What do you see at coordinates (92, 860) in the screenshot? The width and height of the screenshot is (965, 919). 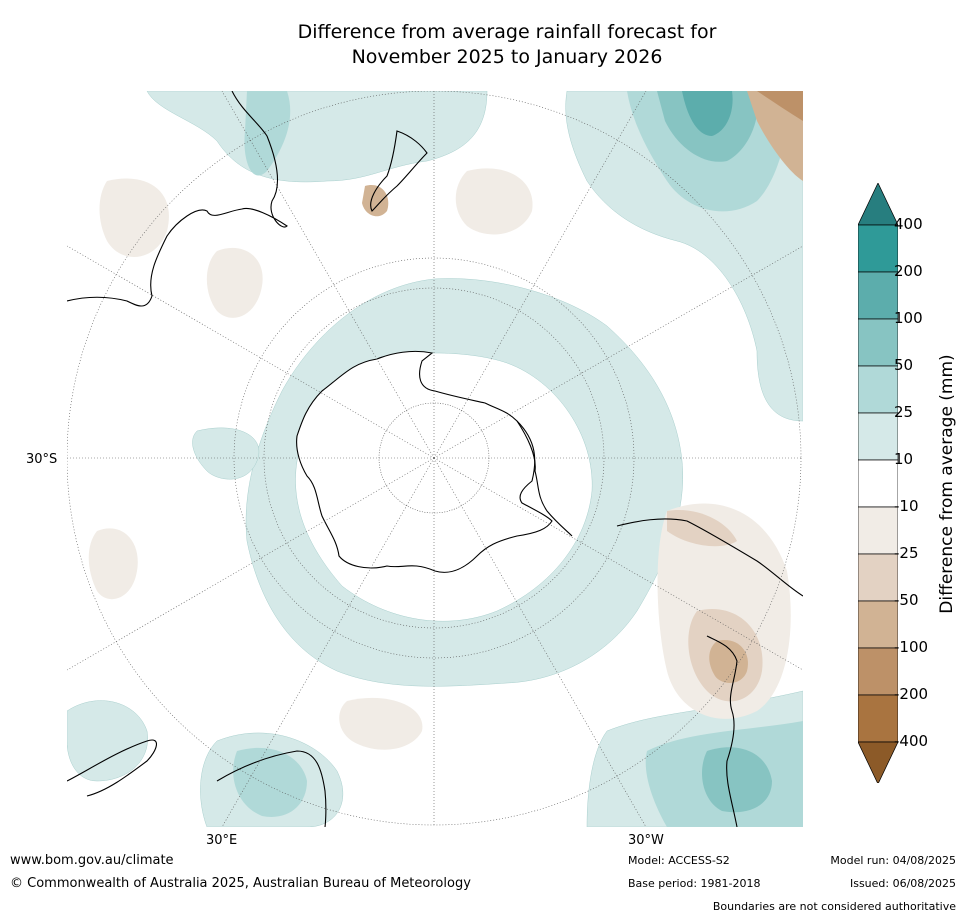 I see `footer-url: www.bom.gov.au/climate` at bounding box center [92, 860].